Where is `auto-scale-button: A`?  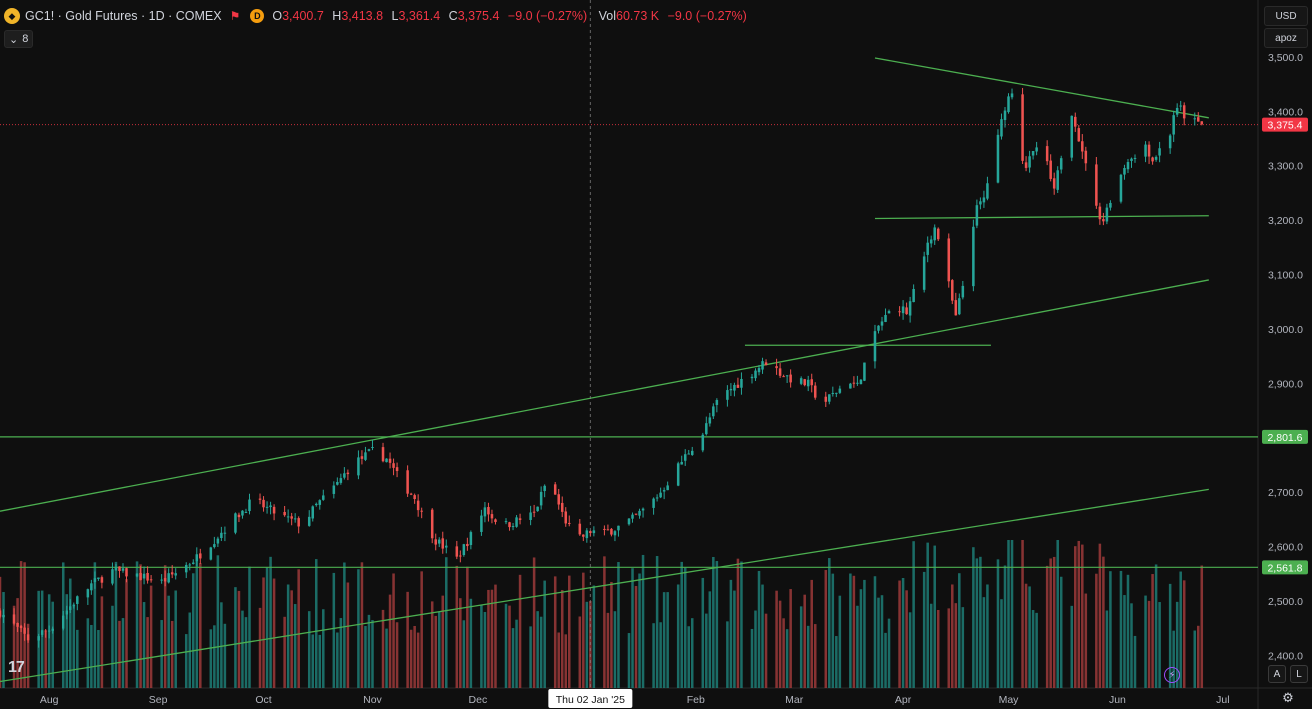
auto-scale-button: A is located at coordinates (1277, 674).